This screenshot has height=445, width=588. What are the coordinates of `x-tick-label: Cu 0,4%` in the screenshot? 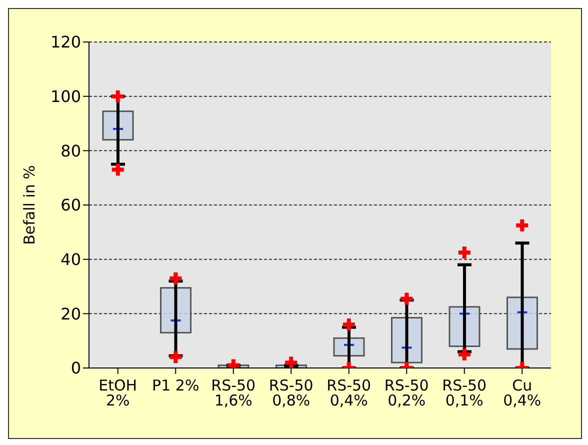 It's located at (522, 393).